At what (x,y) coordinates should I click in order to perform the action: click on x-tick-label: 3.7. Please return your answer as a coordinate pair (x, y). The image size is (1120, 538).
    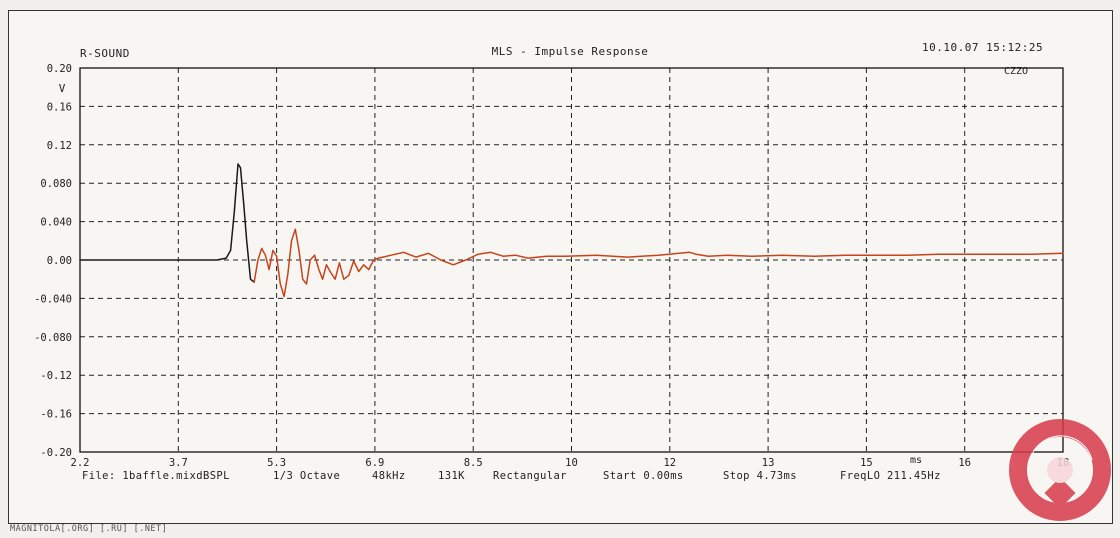
    Looking at the image, I should click on (178, 463).